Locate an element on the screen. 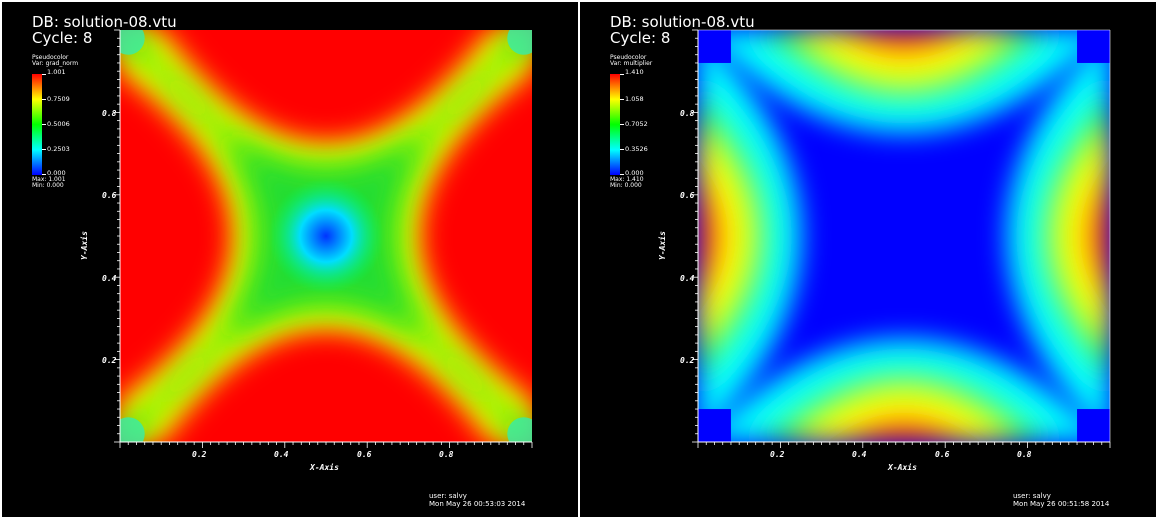 This screenshot has height=517, width=1168. legend-max: Max: 1.001 is located at coordinates (49, 179).